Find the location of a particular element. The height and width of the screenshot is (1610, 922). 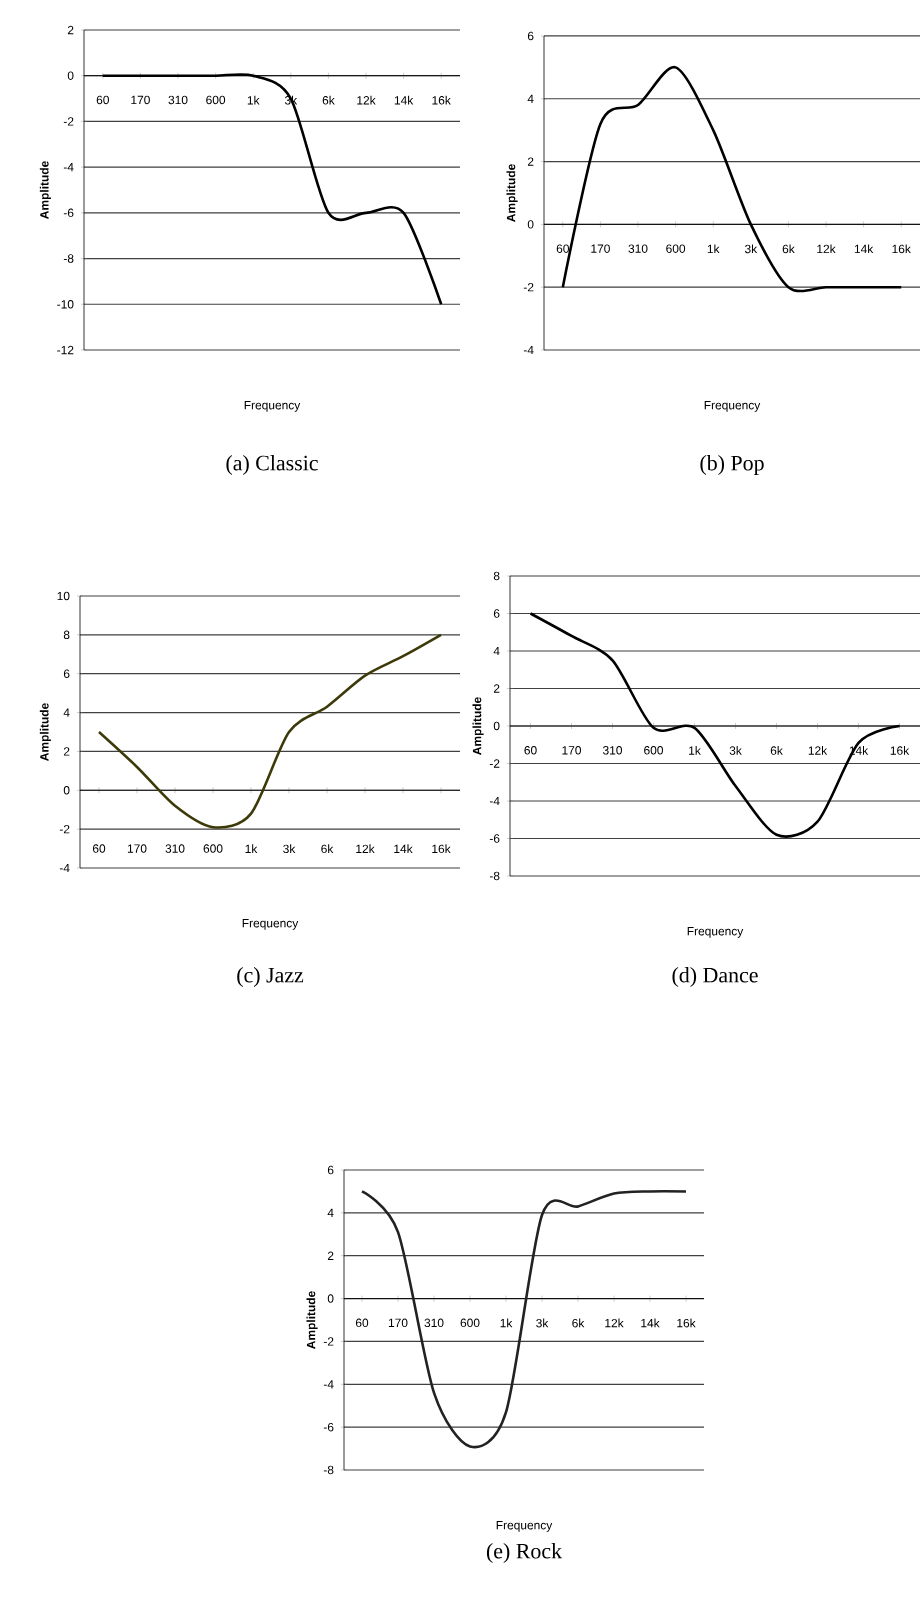

text: (a) Classic is located at coordinates (272, 465).